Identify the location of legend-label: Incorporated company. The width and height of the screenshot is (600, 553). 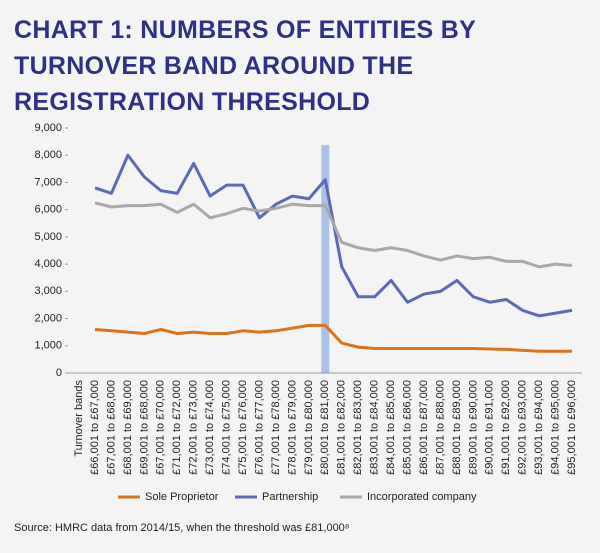
(422, 497).